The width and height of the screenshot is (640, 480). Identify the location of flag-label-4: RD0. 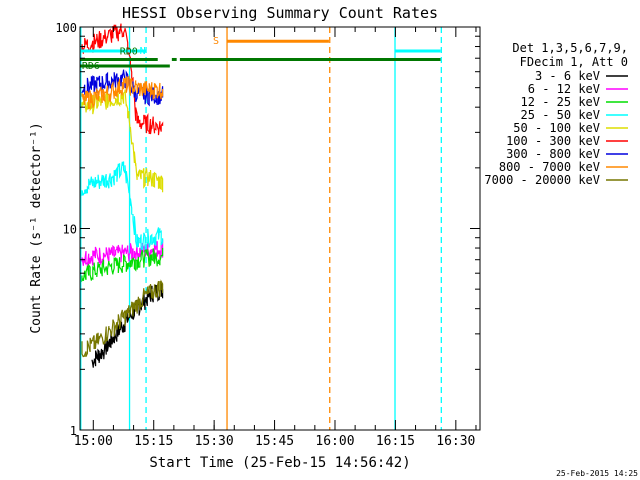
(129, 51).